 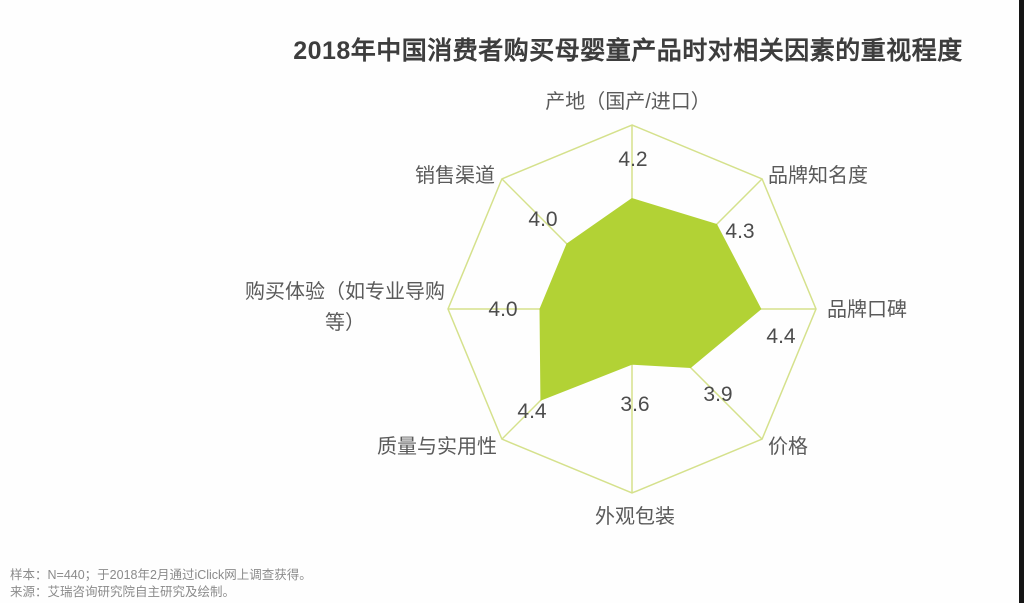 What do you see at coordinates (628, 51) in the screenshot?
I see `chart-title: 2018年中国消费者购买母婴童产品时对相关因素的重视程度` at bounding box center [628, 51].